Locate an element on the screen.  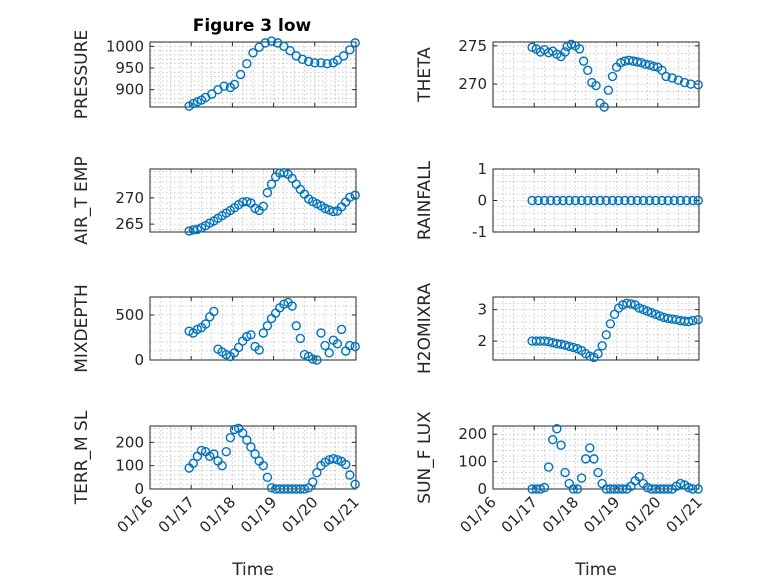
y-axis-label-rainfall: RAINFALL is located at coordinates (425, 200).